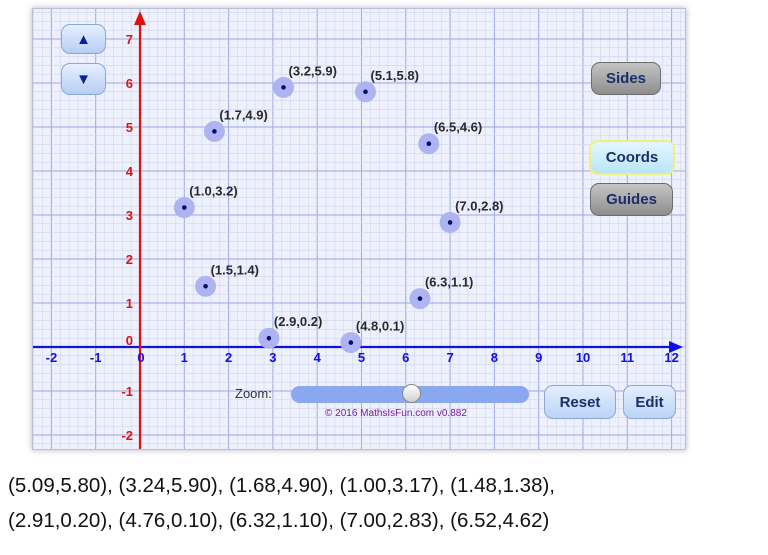 Image resolution: width=768 pixels, height=555 pixels. I want to click on copyright-text: © 2016 MathsIsFun.com v0.882, so click(396, 413).